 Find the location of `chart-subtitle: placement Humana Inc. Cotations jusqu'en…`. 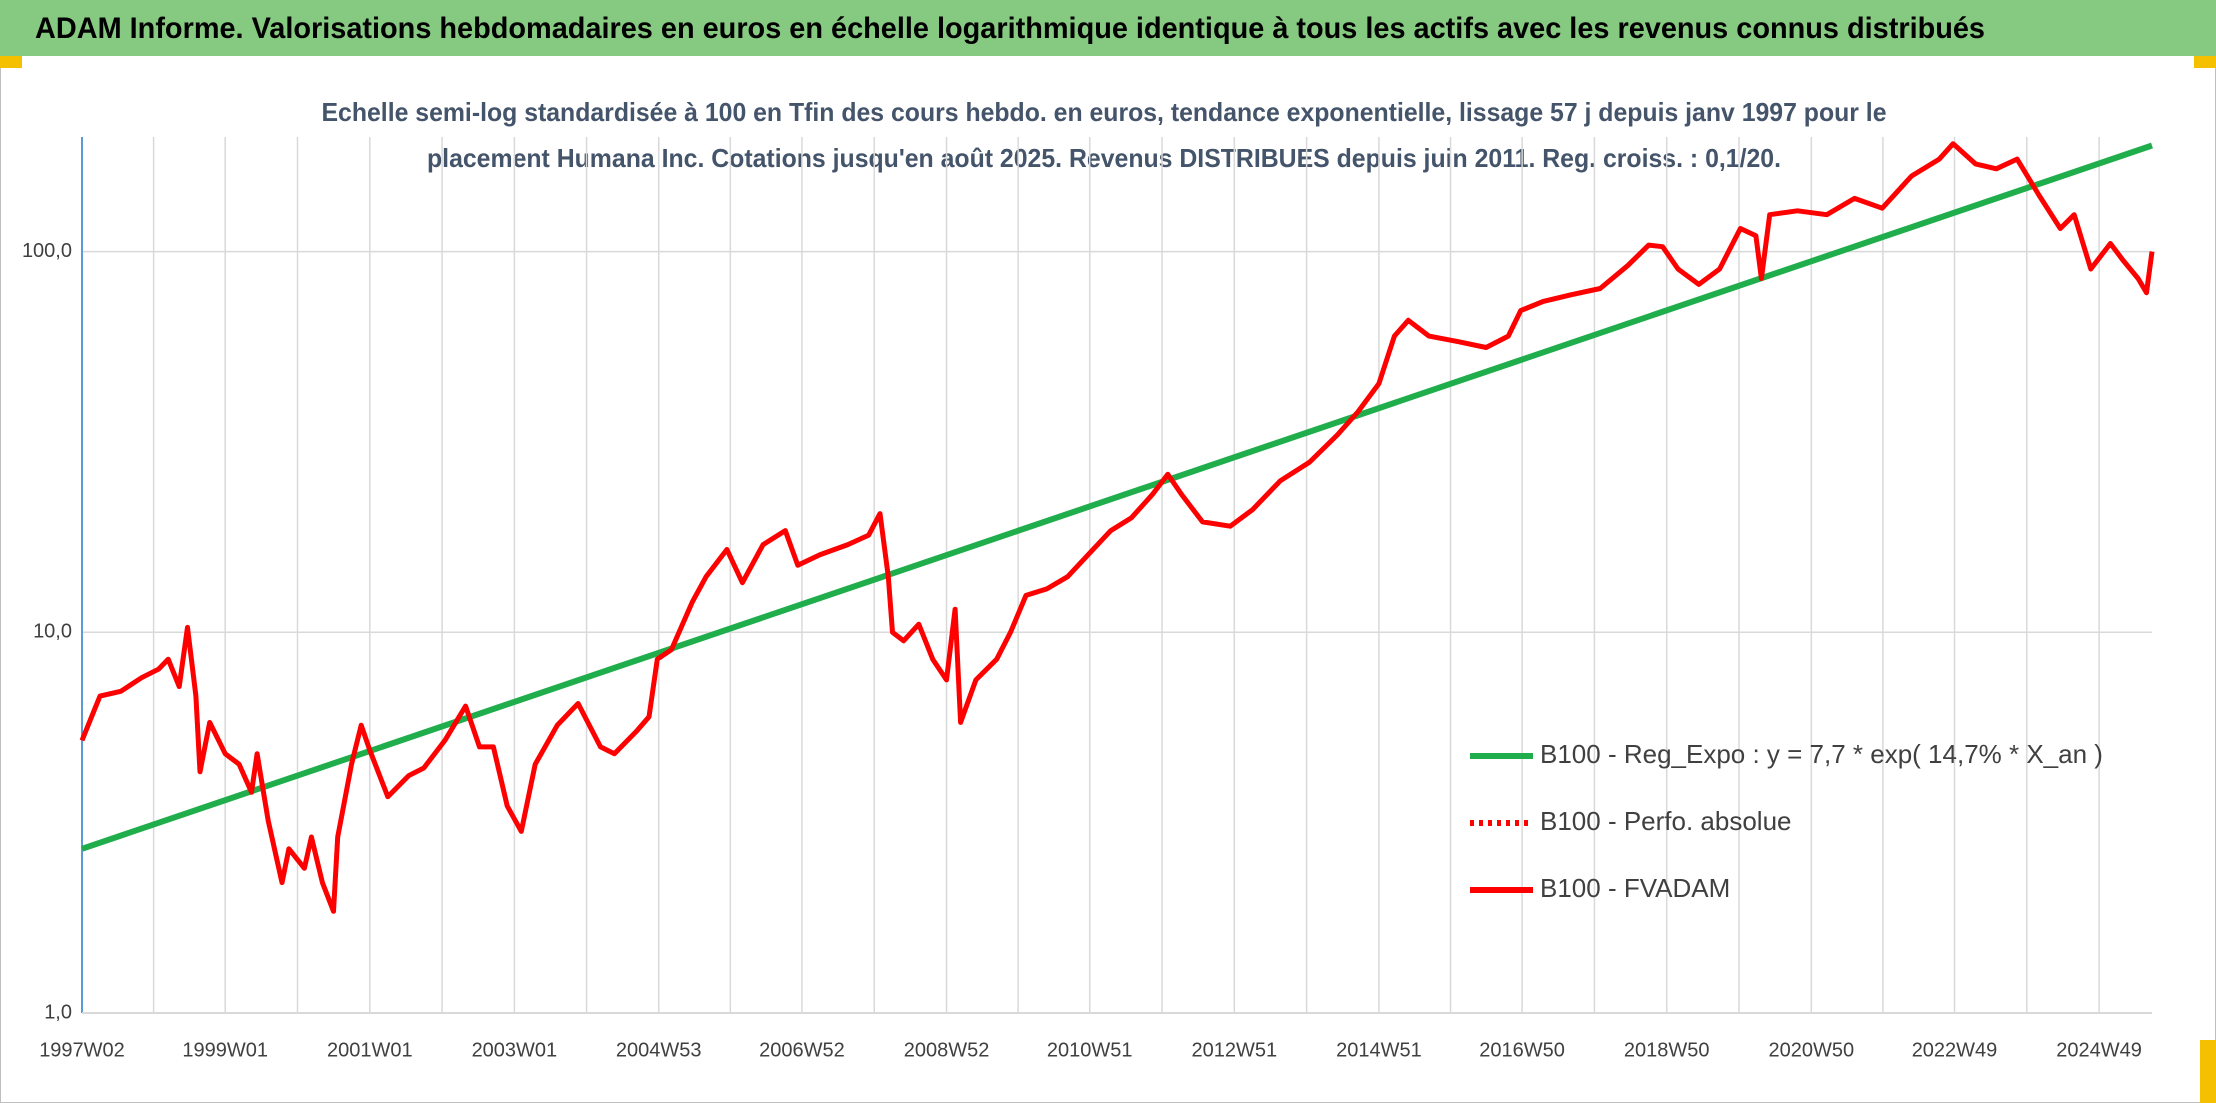

chart-subtitle: placement Humana Inc. Cotations jusqu'en… is located at coordinates (1104, 158).